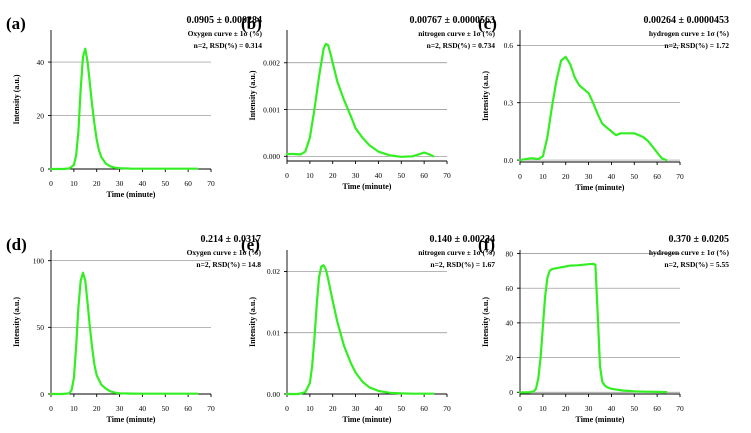  What do you see at coordinates (273, 271) in the screenshot?
I see `y-tick-label: 0.02` at bounding box center [273, 271].